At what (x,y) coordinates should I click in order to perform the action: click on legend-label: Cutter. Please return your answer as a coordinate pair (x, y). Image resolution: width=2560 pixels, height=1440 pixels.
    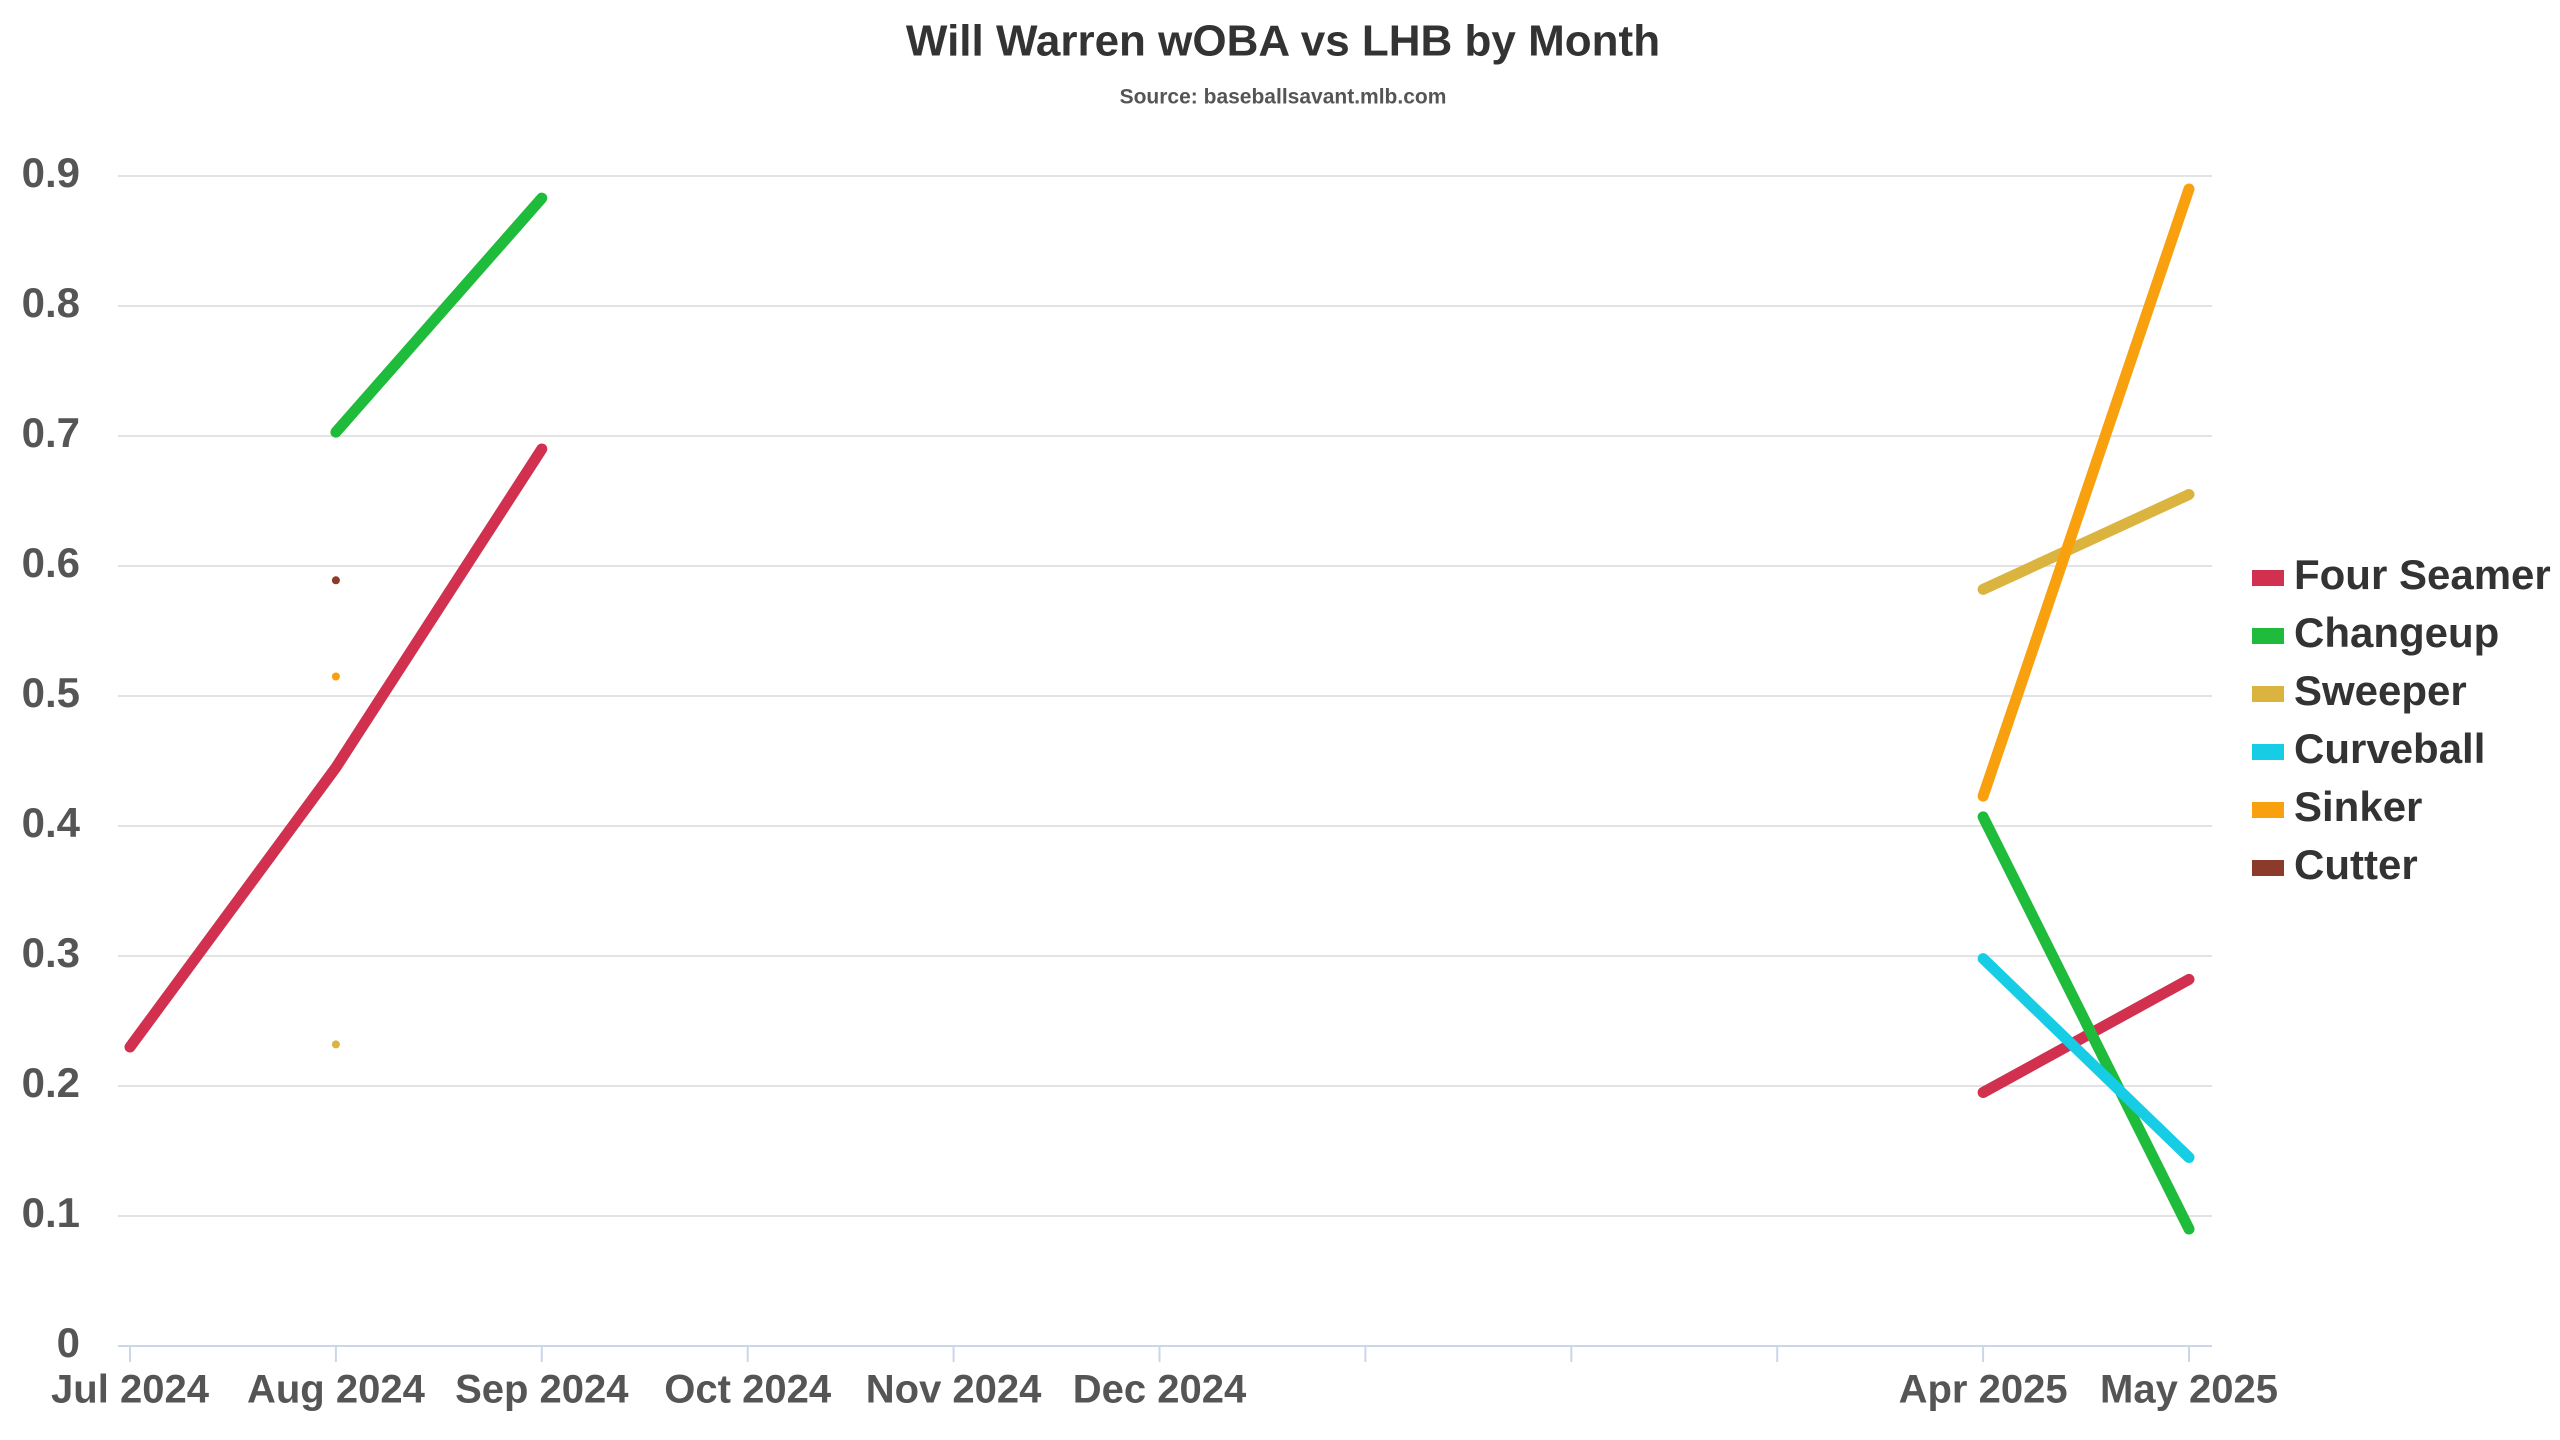
    Looking at the image, I should click on (2356, 864).